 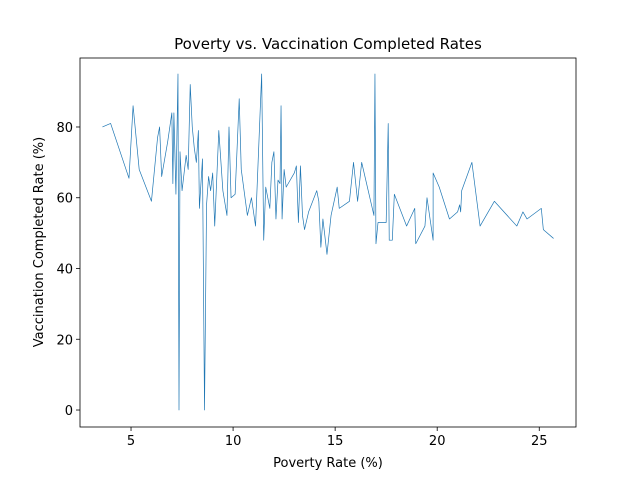 What do you see at coordinates (64, 270) in the screenshot?
I see `y-tick-label: 40` at bounding box center [64, 270].